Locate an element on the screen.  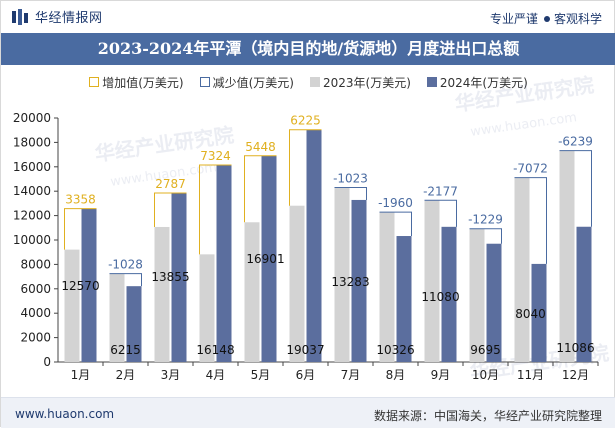
value-label-2024: 8040 is located at coordinates (530, 314).